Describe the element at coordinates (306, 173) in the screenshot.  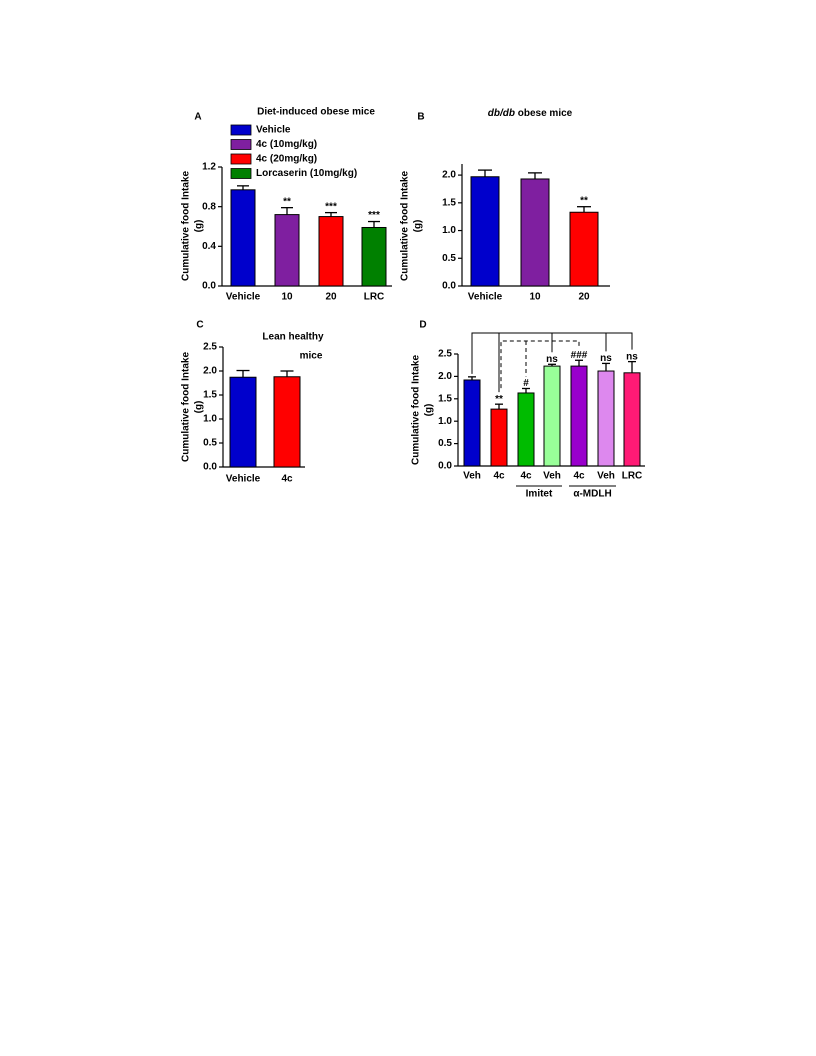
I see `legend-label: Lorcaserin (10mg/kg)` at that location.